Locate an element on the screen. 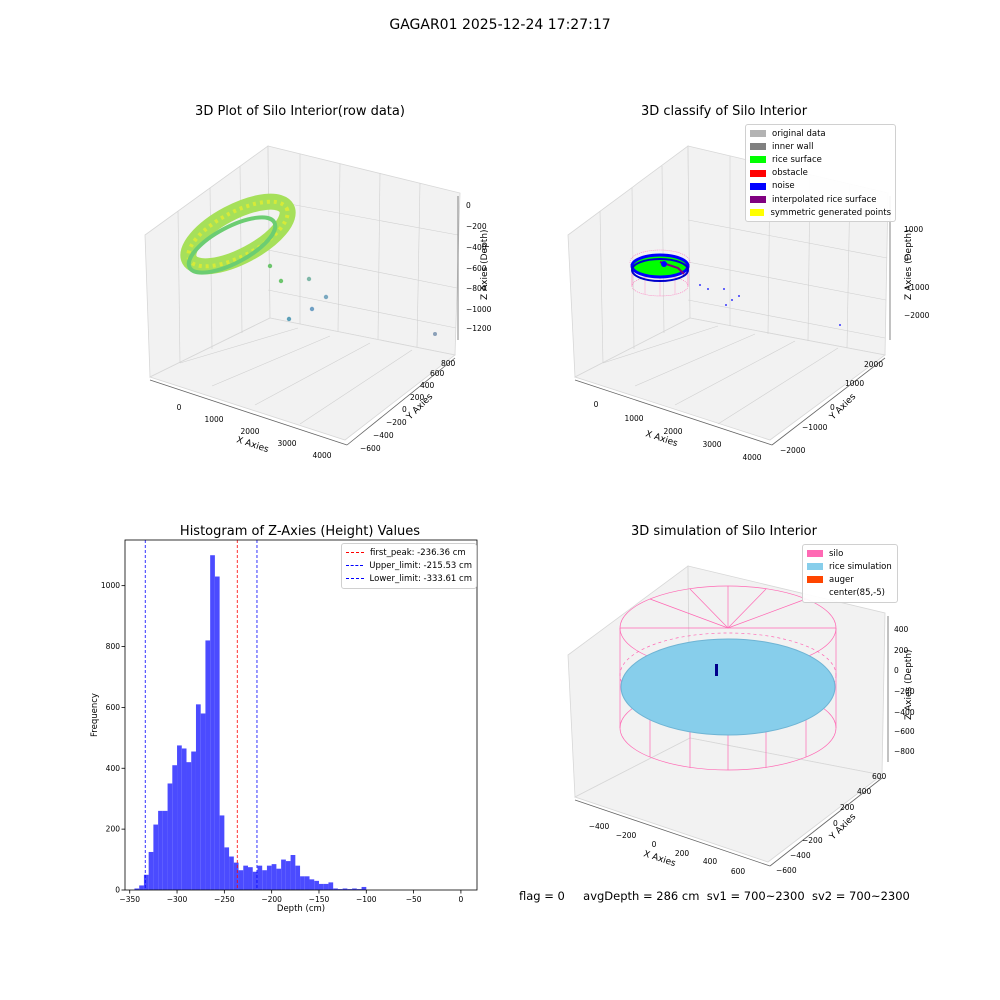 The width and height of the screenshot is (1000, 1000). legend-entry: Lower_limit: -333.61 cm is located at coordinates (409, 578).